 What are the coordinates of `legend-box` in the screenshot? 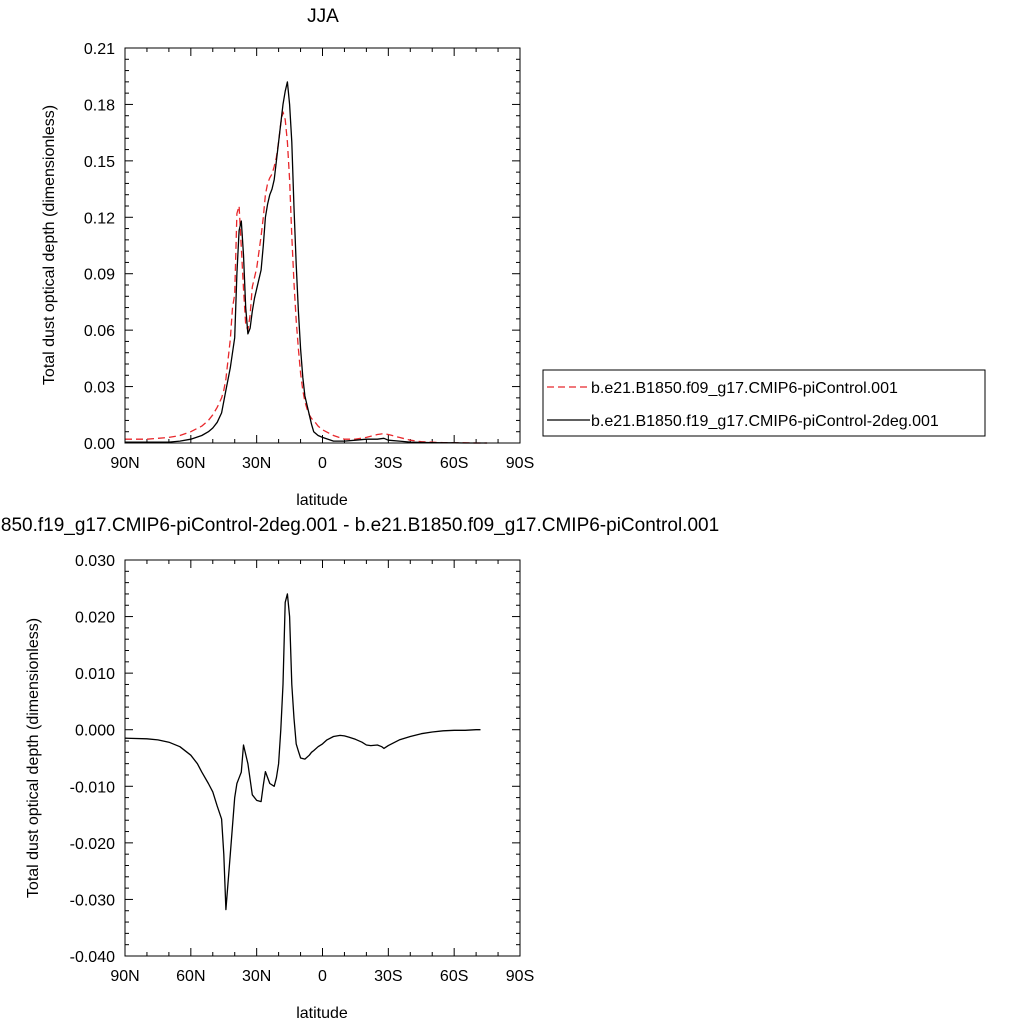 It's located at (764, 403).